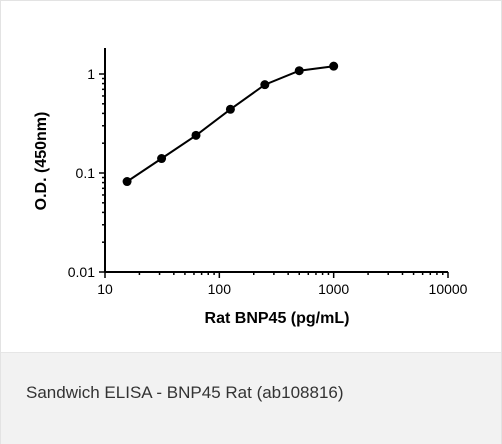 The width and height of the screenshot is (502, 444). I want to click on chart-series, so click(230, 124).